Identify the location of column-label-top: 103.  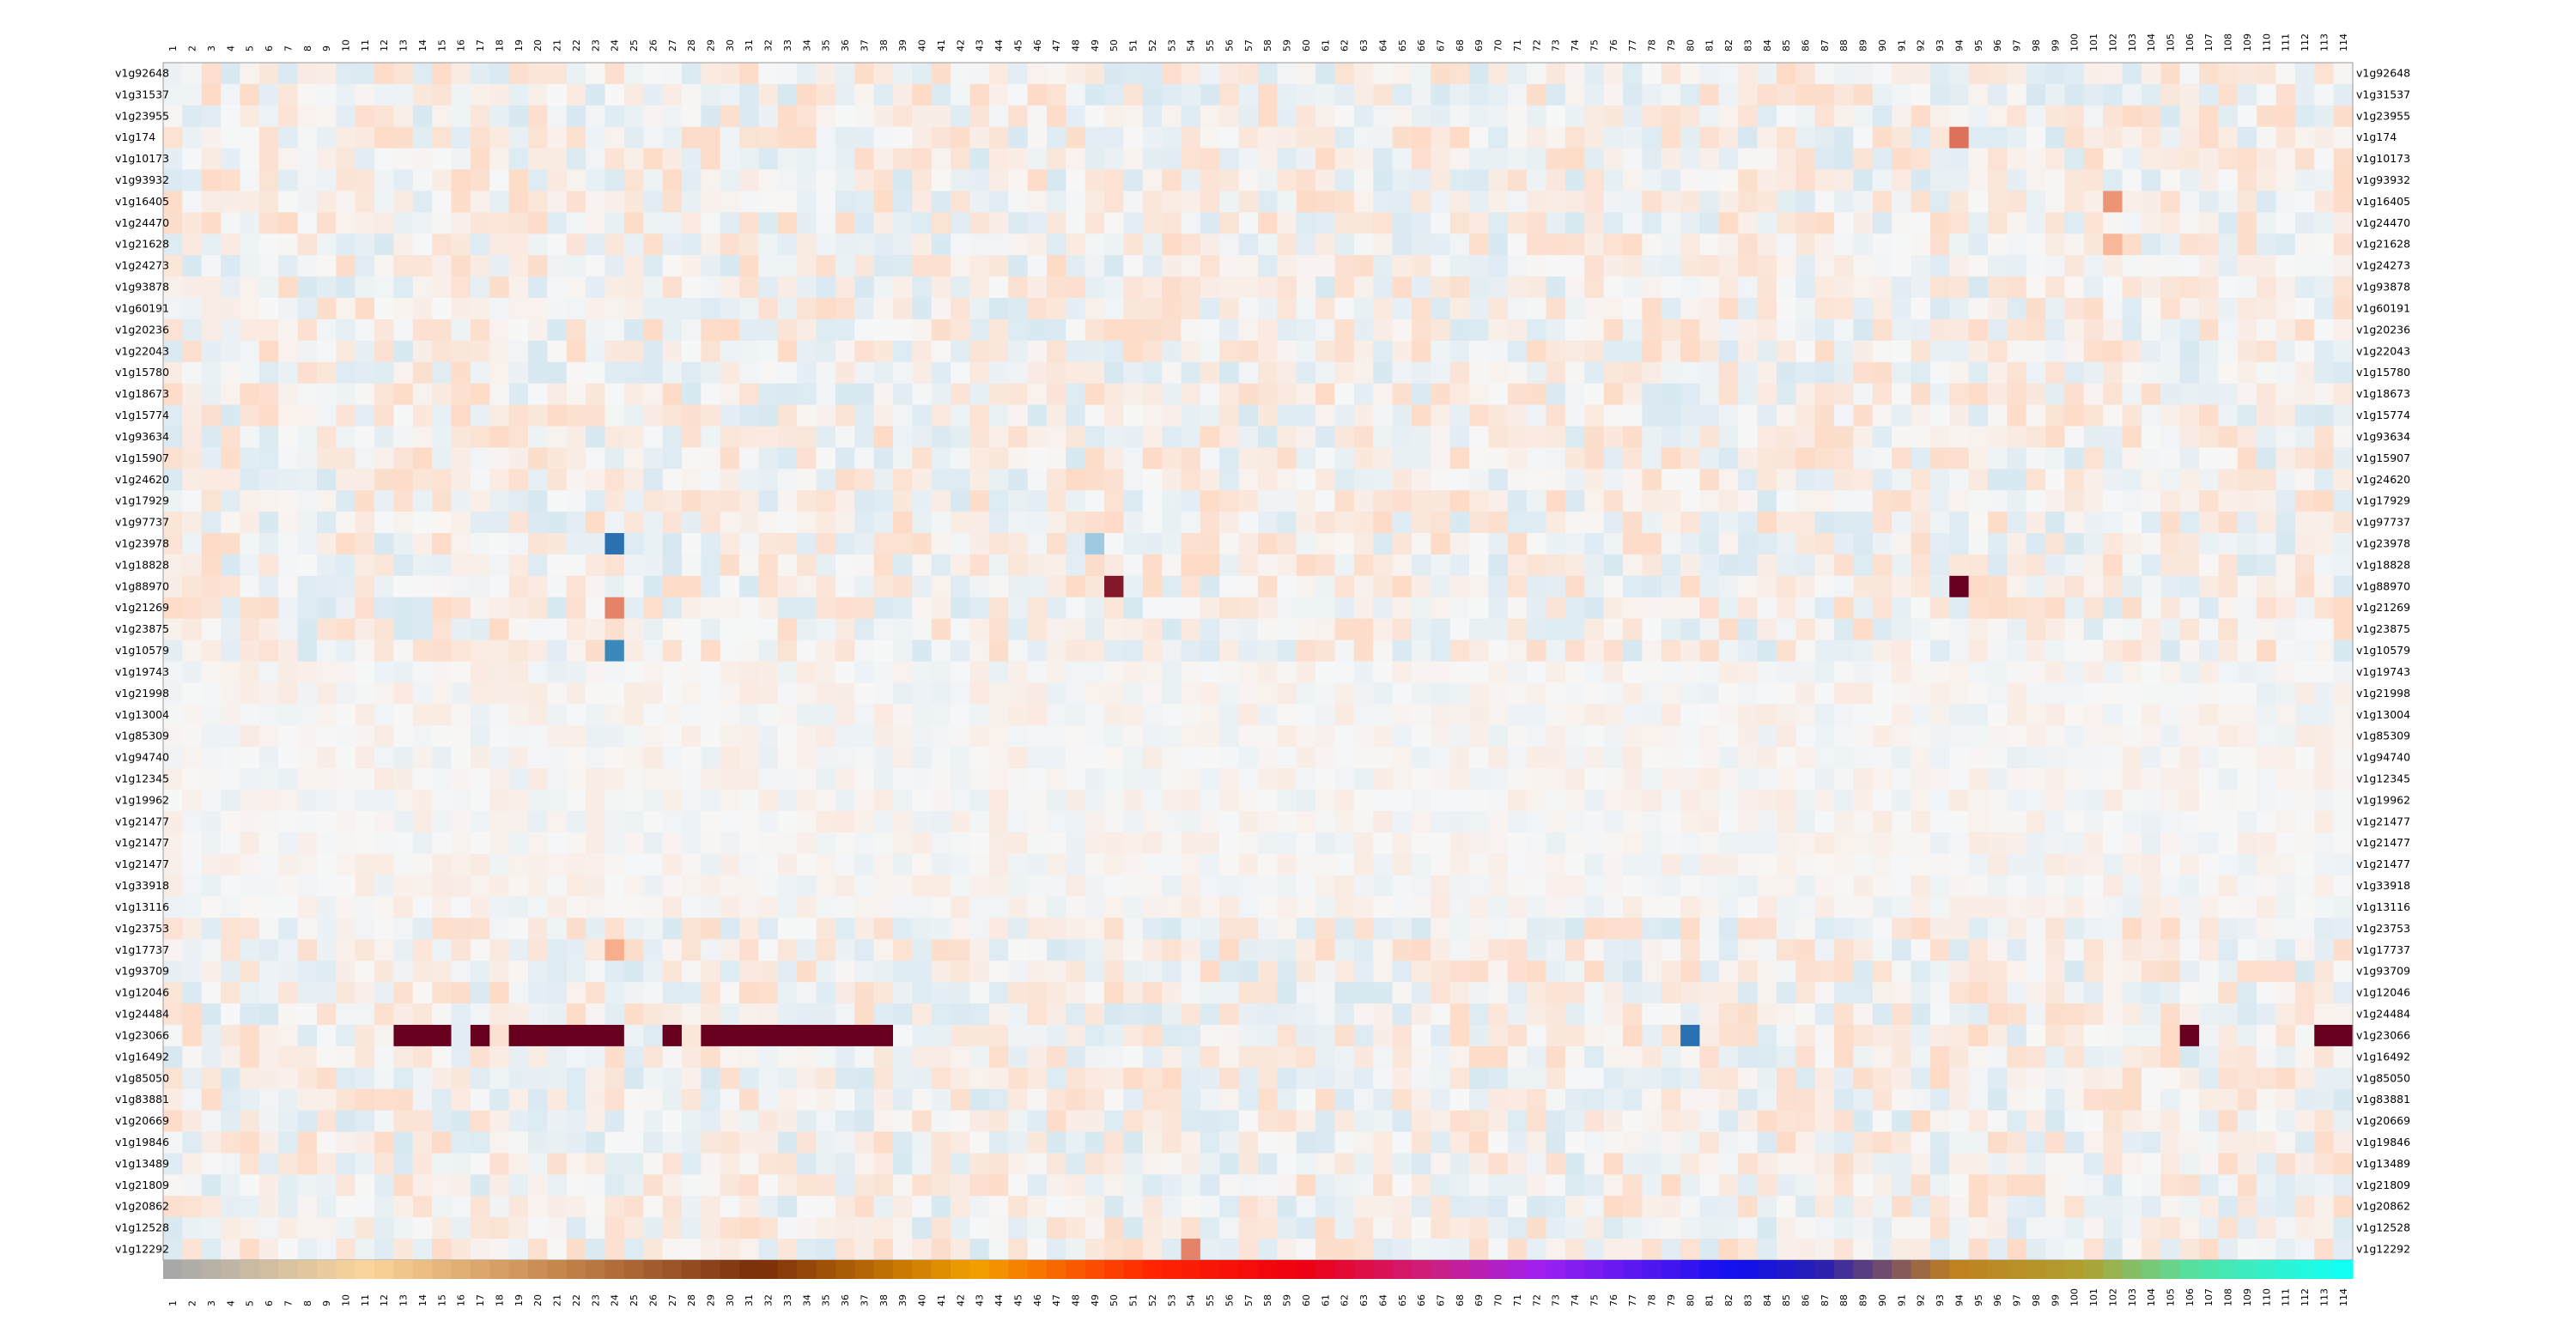
(2133, 42).